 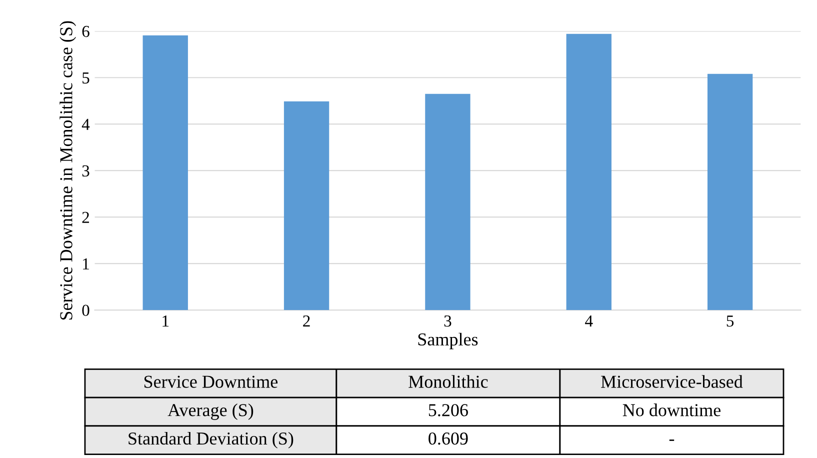 What do you see at coordinates (672, 381) in the screenshot?
I see `text: Microservice-based` at bounding box center [672, 381].